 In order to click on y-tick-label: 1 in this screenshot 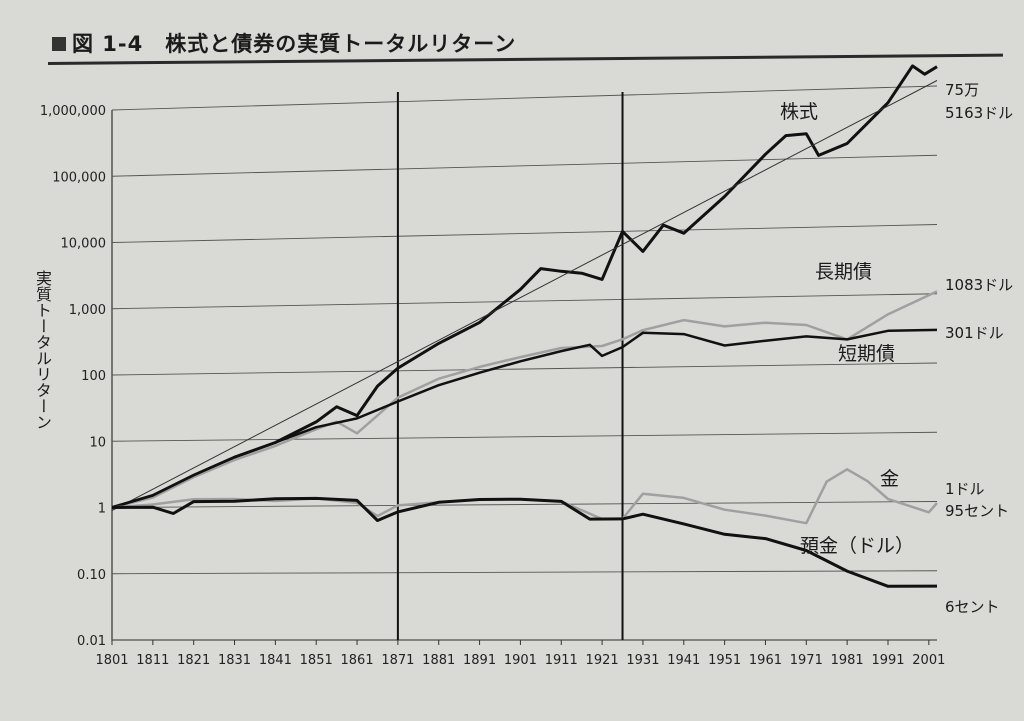, I will do `click(102, 509)`.